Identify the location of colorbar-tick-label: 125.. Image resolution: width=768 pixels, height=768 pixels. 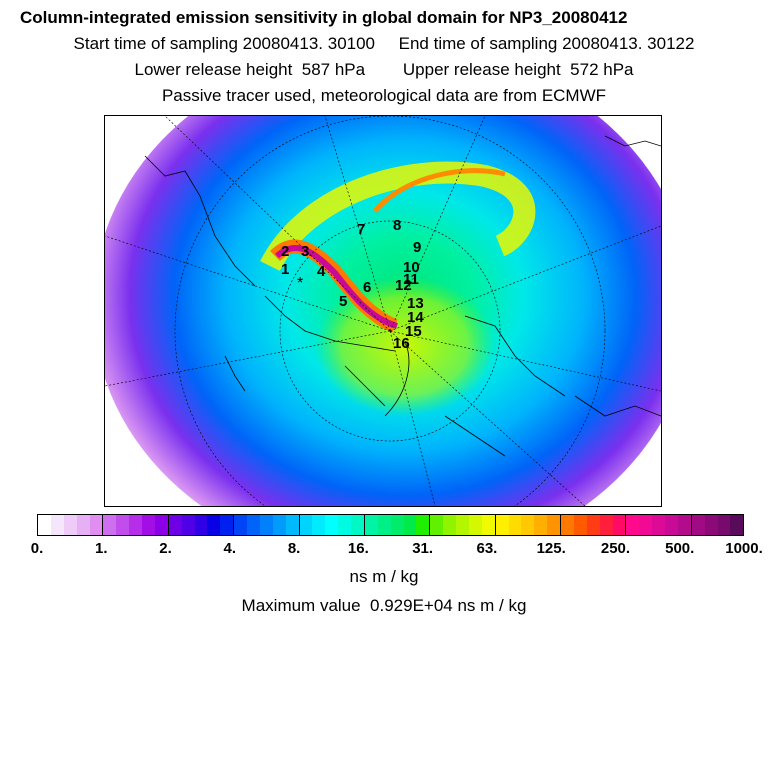
(551, 548).